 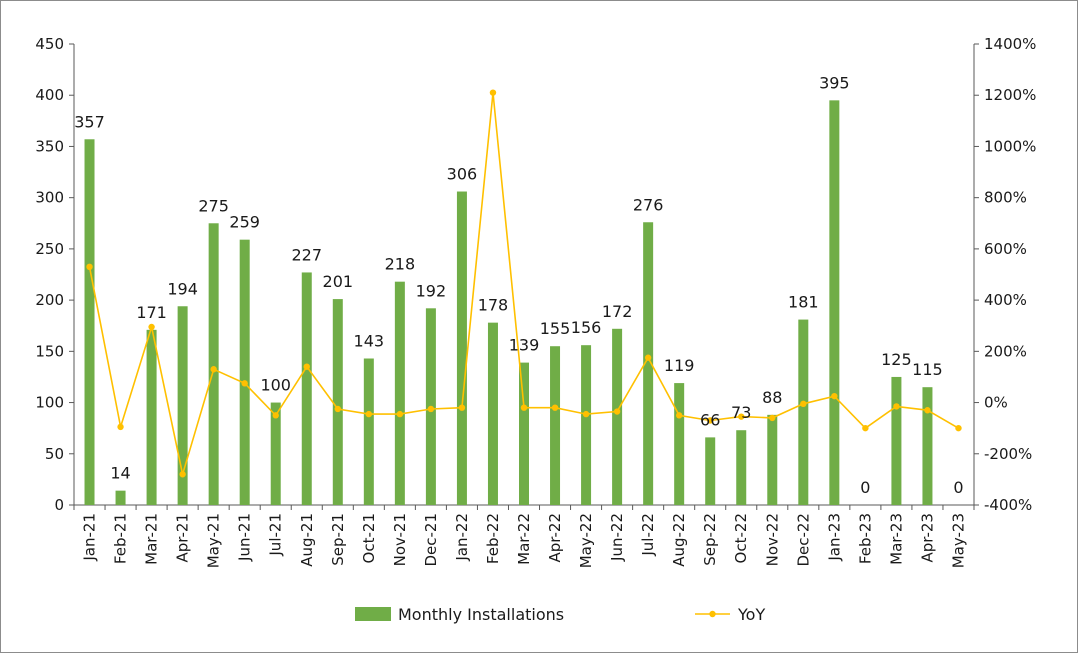 I want to click on y-tick-left-label: 150, so click(x=49, y=351).